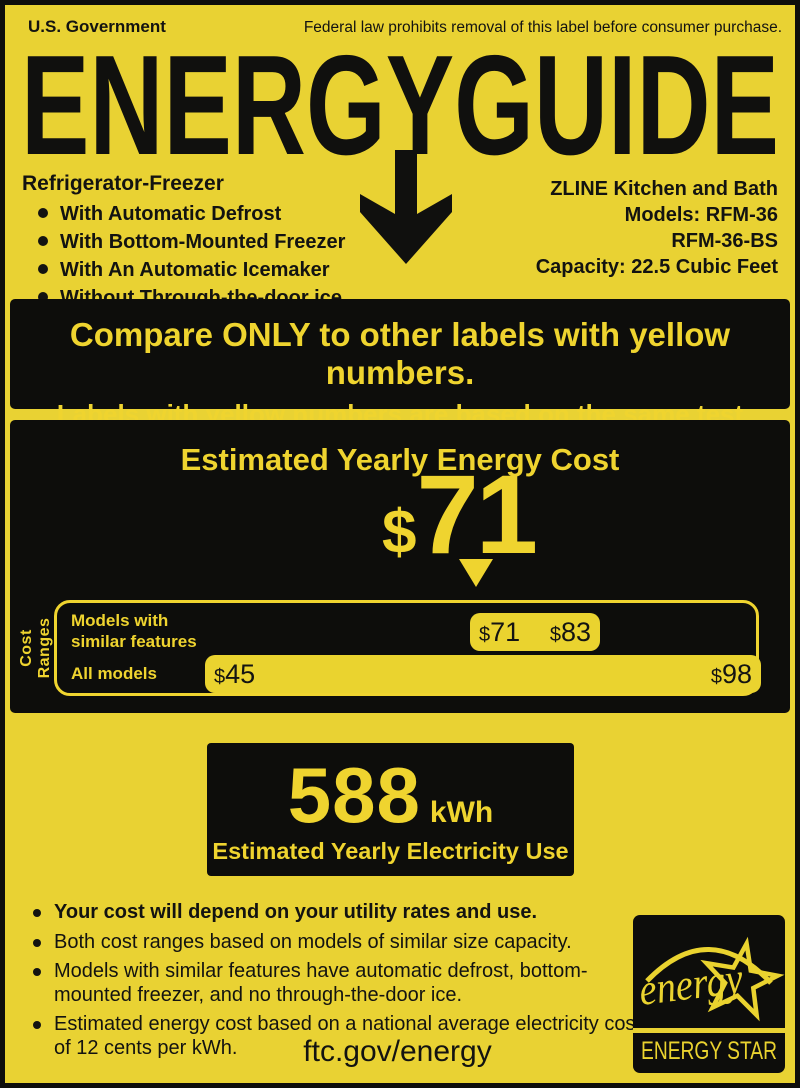  What do you see at coordinates (354, 795) in the screenshot?
I see `kwh-amount: 588` at bounding box center [354, 795].